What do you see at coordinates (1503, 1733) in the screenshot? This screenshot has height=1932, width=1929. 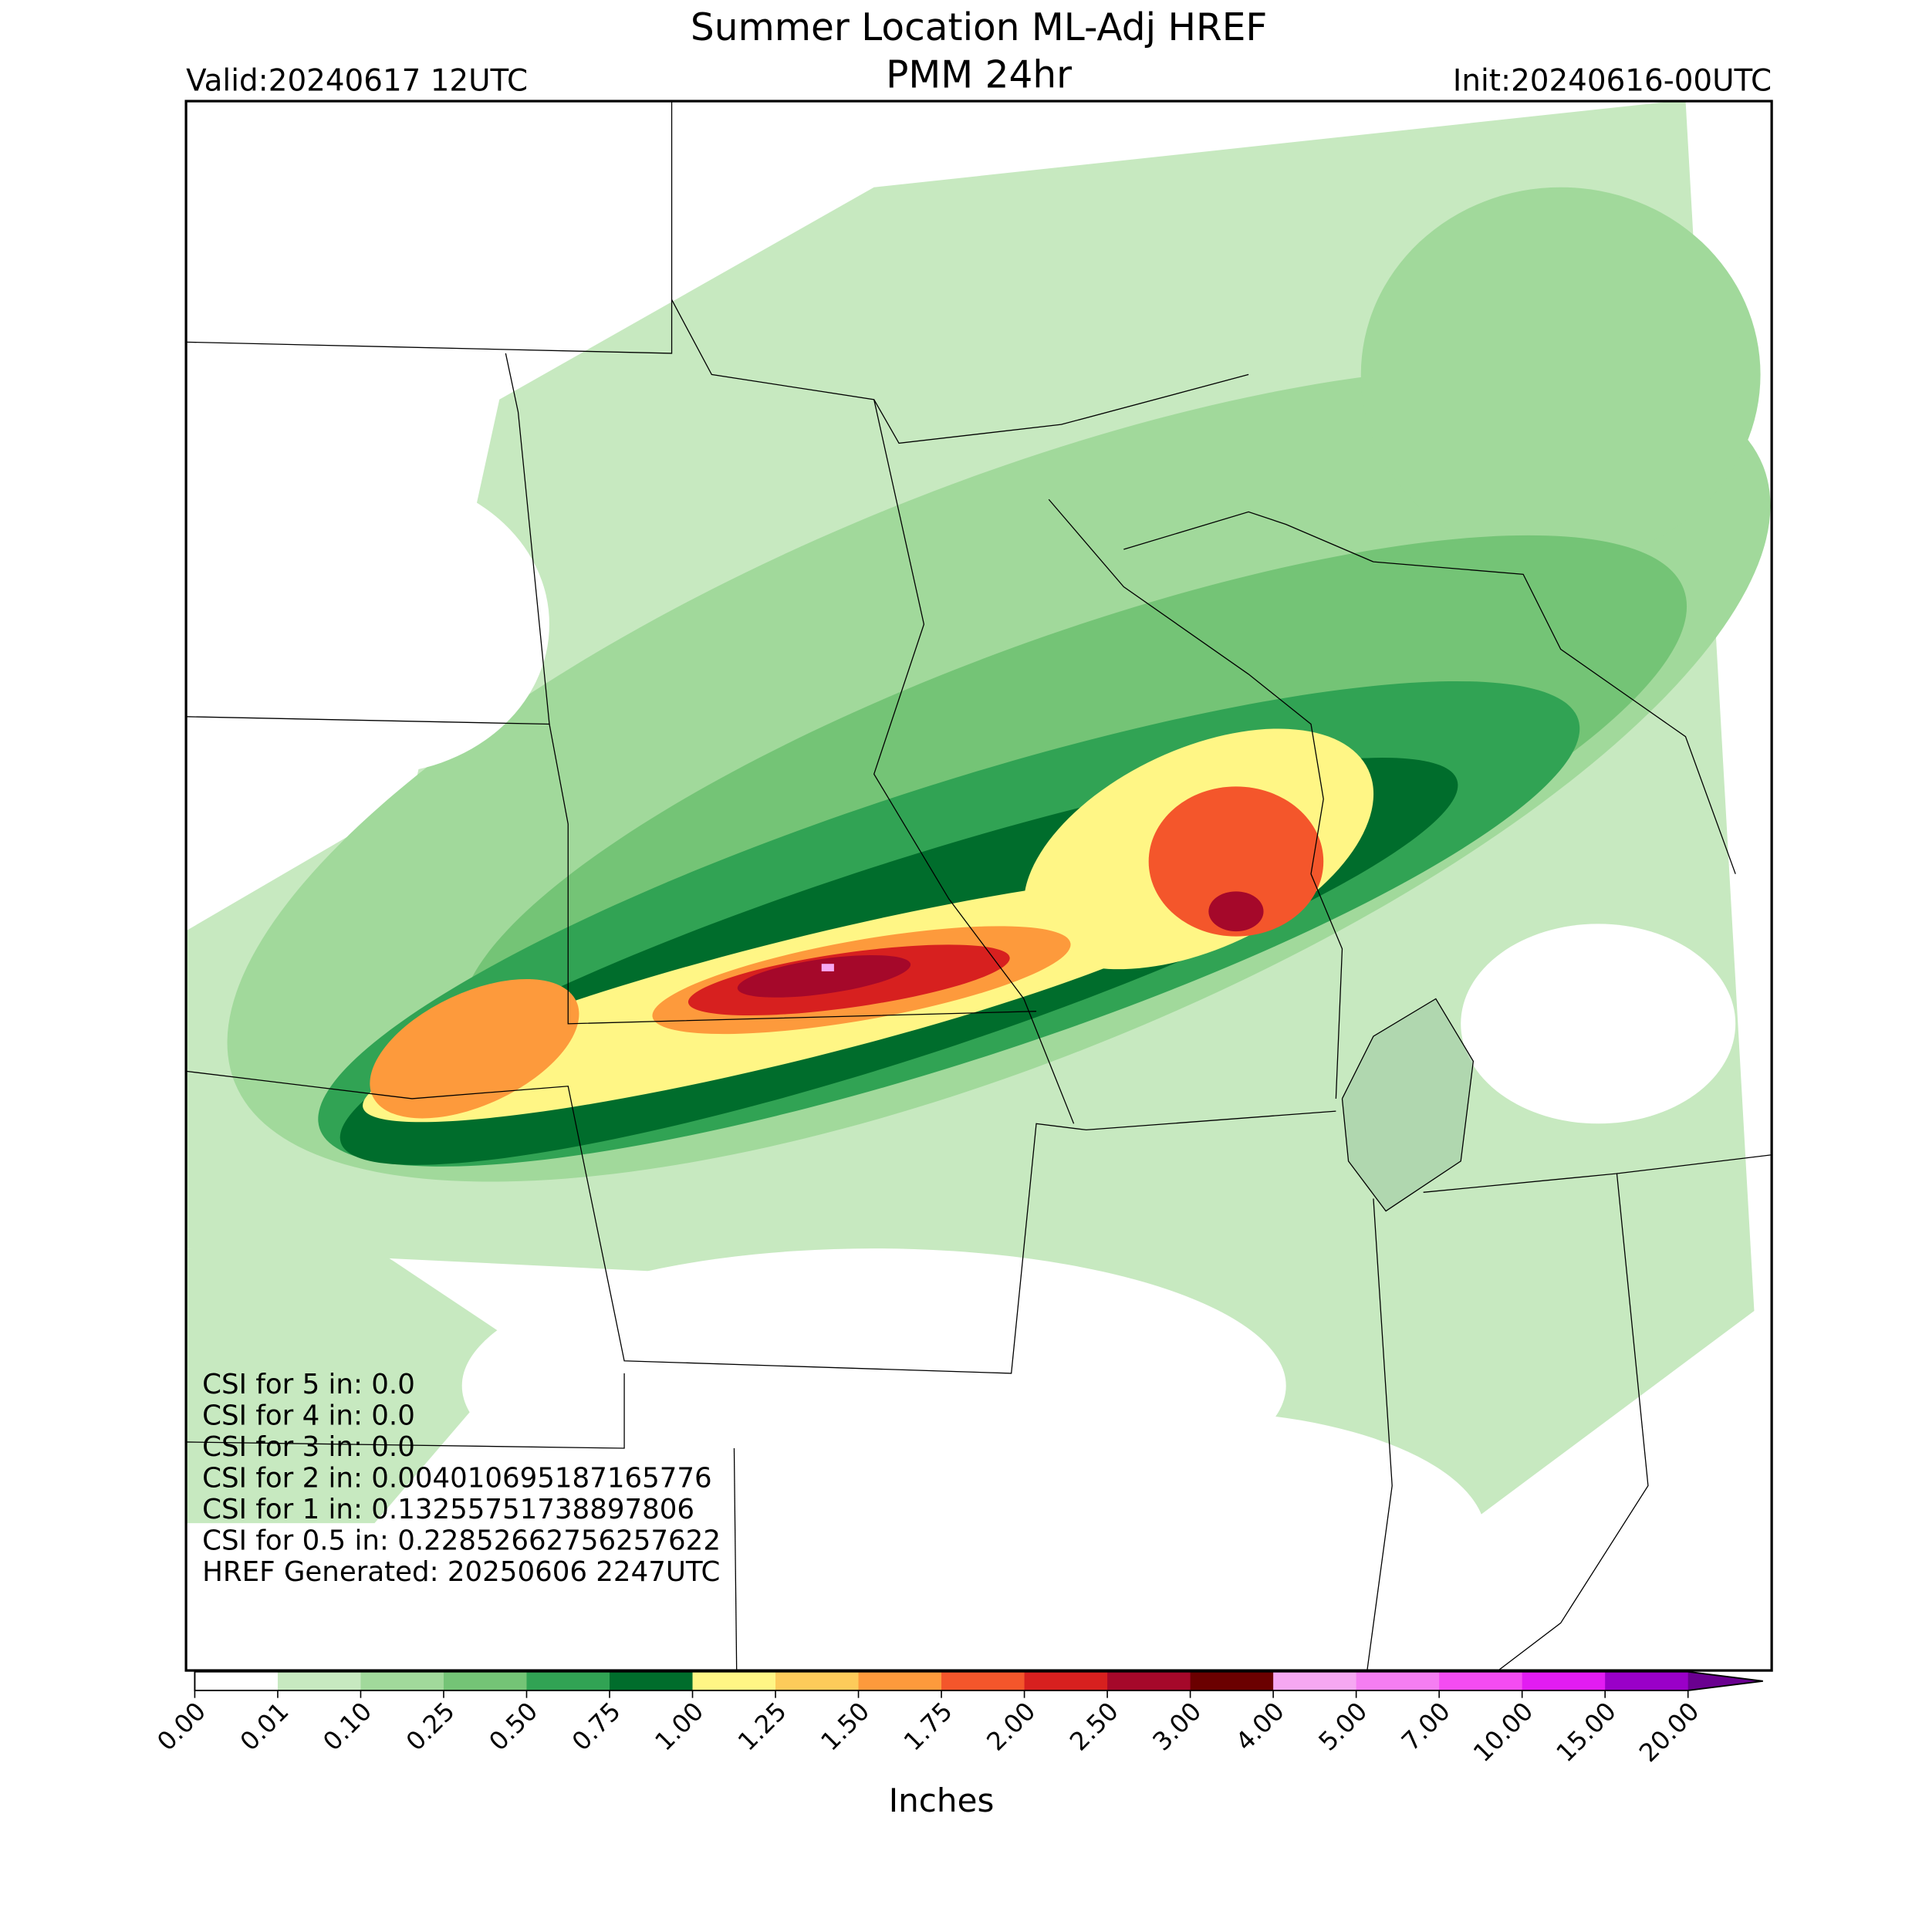 I see `colorbar-tick-label: 10.00` at bounding box center [1503, 1733].